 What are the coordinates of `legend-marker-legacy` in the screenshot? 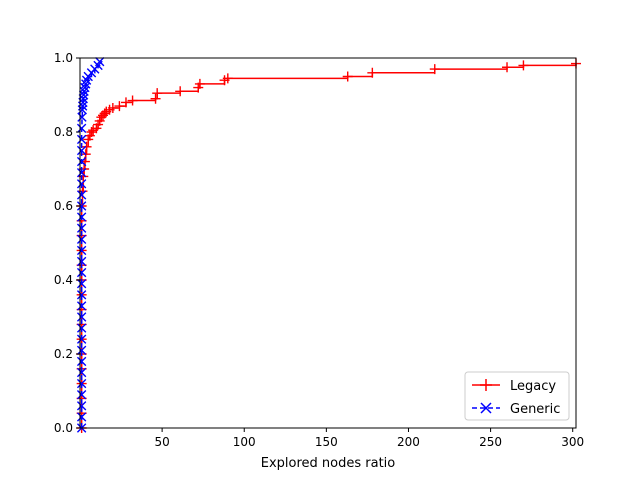 It's located at (486, 385).